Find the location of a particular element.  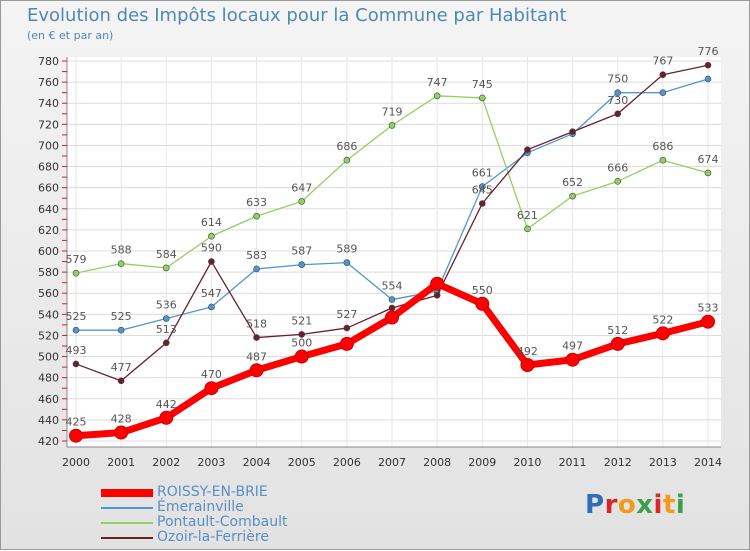

y-tick-label: 500 is located at coordinates (48, 357).